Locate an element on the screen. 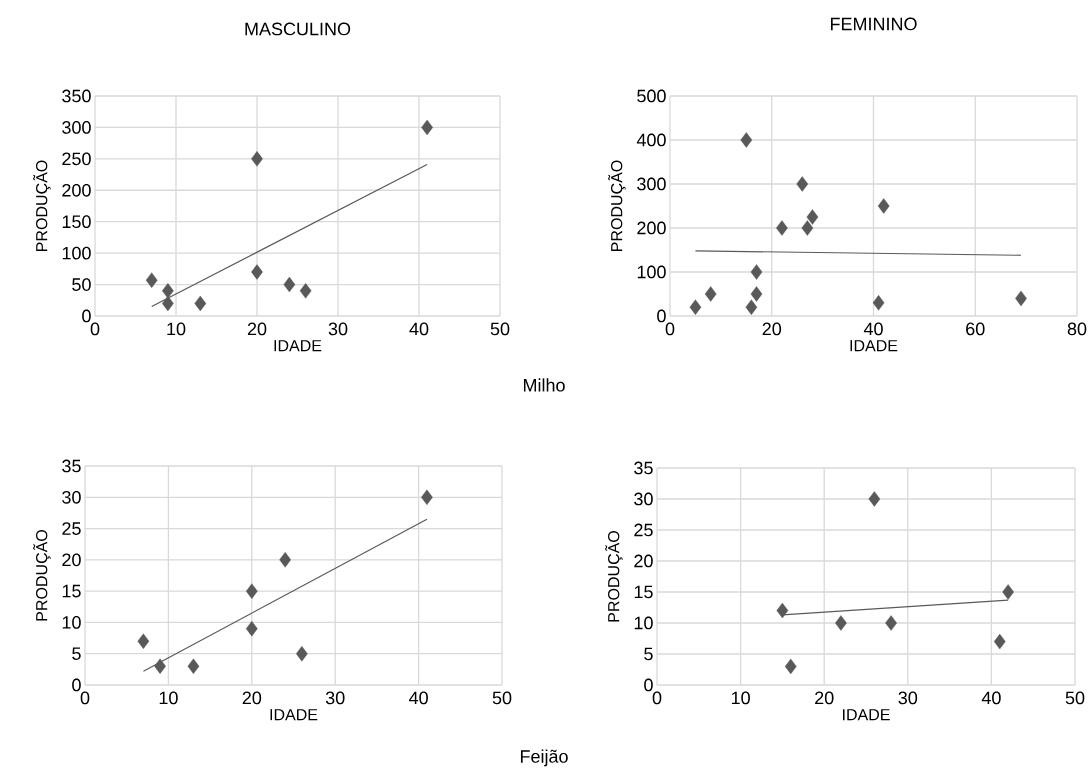 The image size is (1088, 771). chart-title: FEMININO is located at coordinates (873, 24).